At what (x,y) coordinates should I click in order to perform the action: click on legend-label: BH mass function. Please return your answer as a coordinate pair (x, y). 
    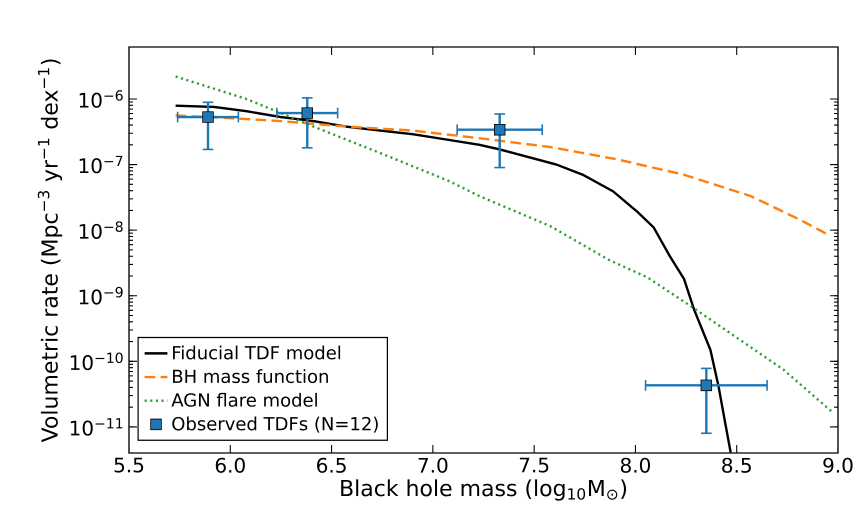
    Looking at the image, I should click on (250, 376).